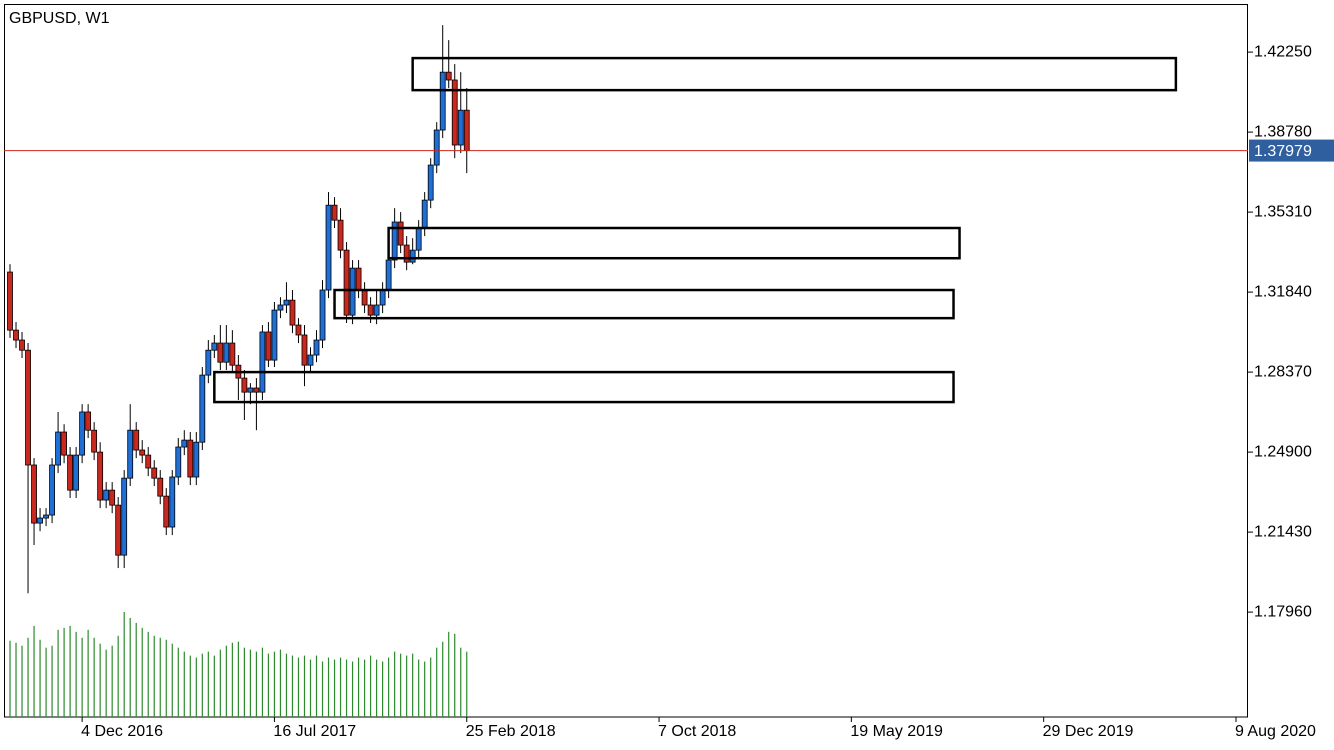  I want to click on y-tick-label: 1.31840, so click(1283, 291).